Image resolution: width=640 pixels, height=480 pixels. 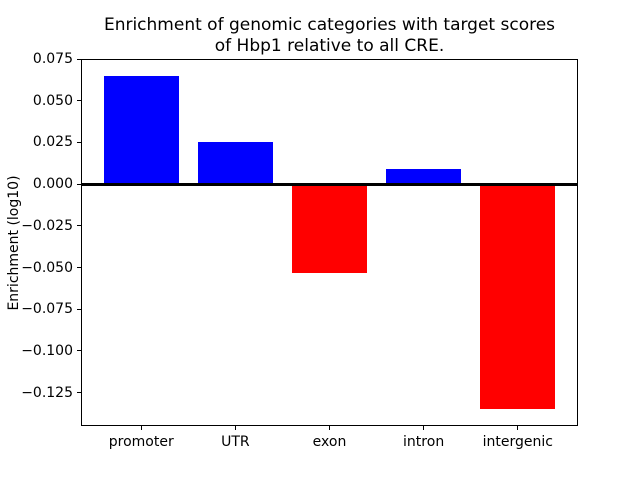 What do you see at coordinates (47, 392) in the screenshot?
I see `y-tick-label: −0.125` at bounding box center [47, 392].